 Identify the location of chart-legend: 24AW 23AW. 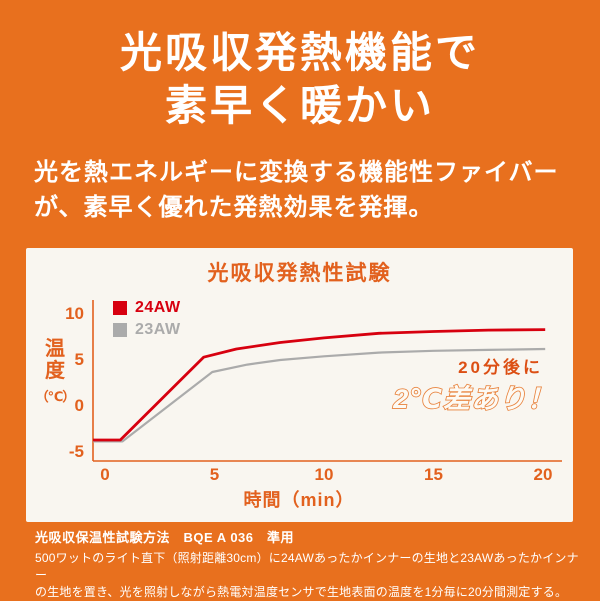
(147, 319).